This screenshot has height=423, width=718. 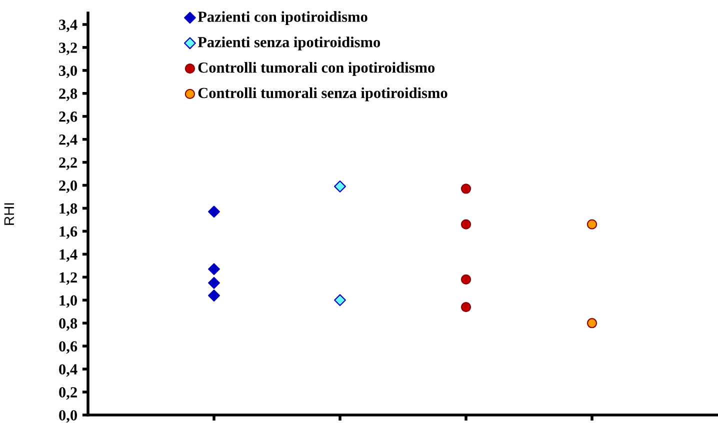 What do you see at coordinates (69, 232) in the screenshot?
I see `y-tick-label: 1,6` at bounding box center [69, 232].